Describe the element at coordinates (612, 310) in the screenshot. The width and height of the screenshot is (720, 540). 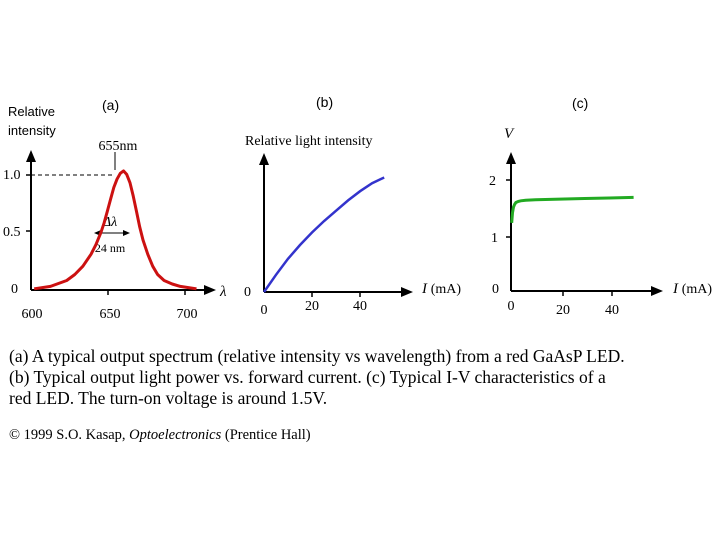
I see `panel-c-xtick-label-40: 40` at that location.